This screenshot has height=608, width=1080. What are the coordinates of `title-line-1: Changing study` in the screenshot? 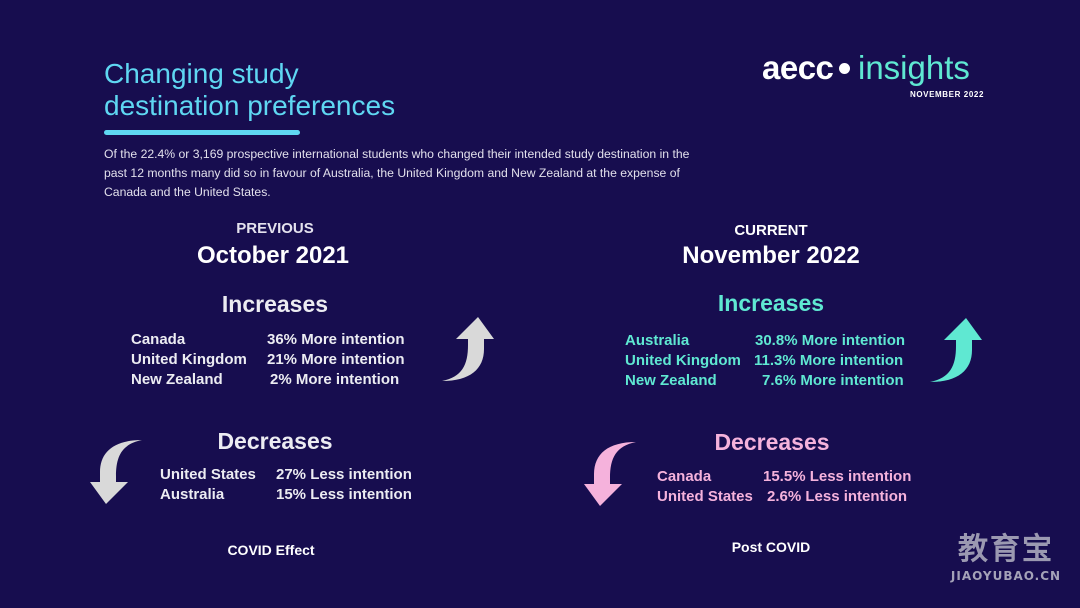 It's located at (201, 73).